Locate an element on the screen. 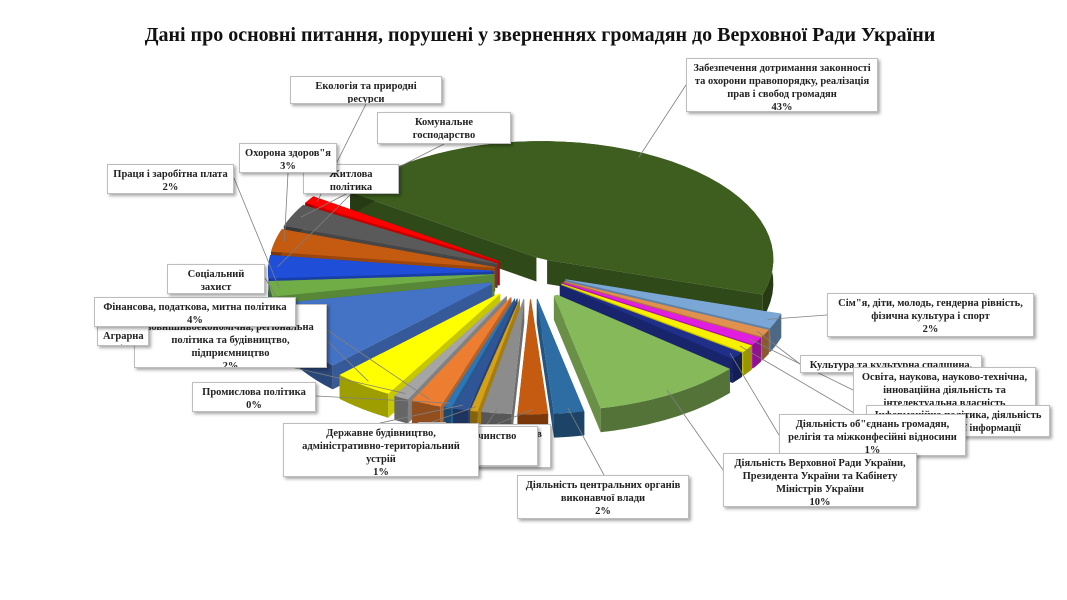  leader-line-vru is located at coordinates (695, 430).